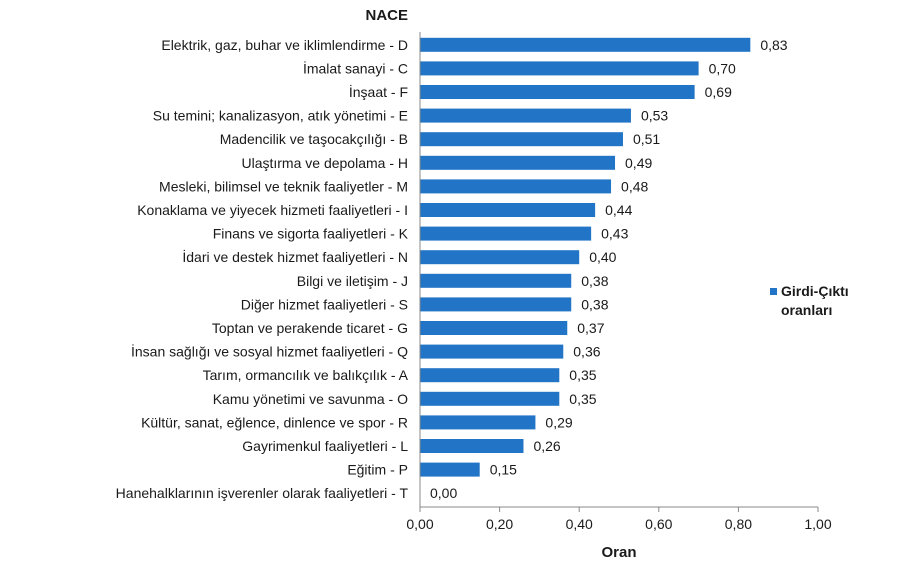 This screenshot has height=571, width=900. Describe the element at coordinates (614, 234) in the screenshot. I see `data-label: 0,43` at that location.